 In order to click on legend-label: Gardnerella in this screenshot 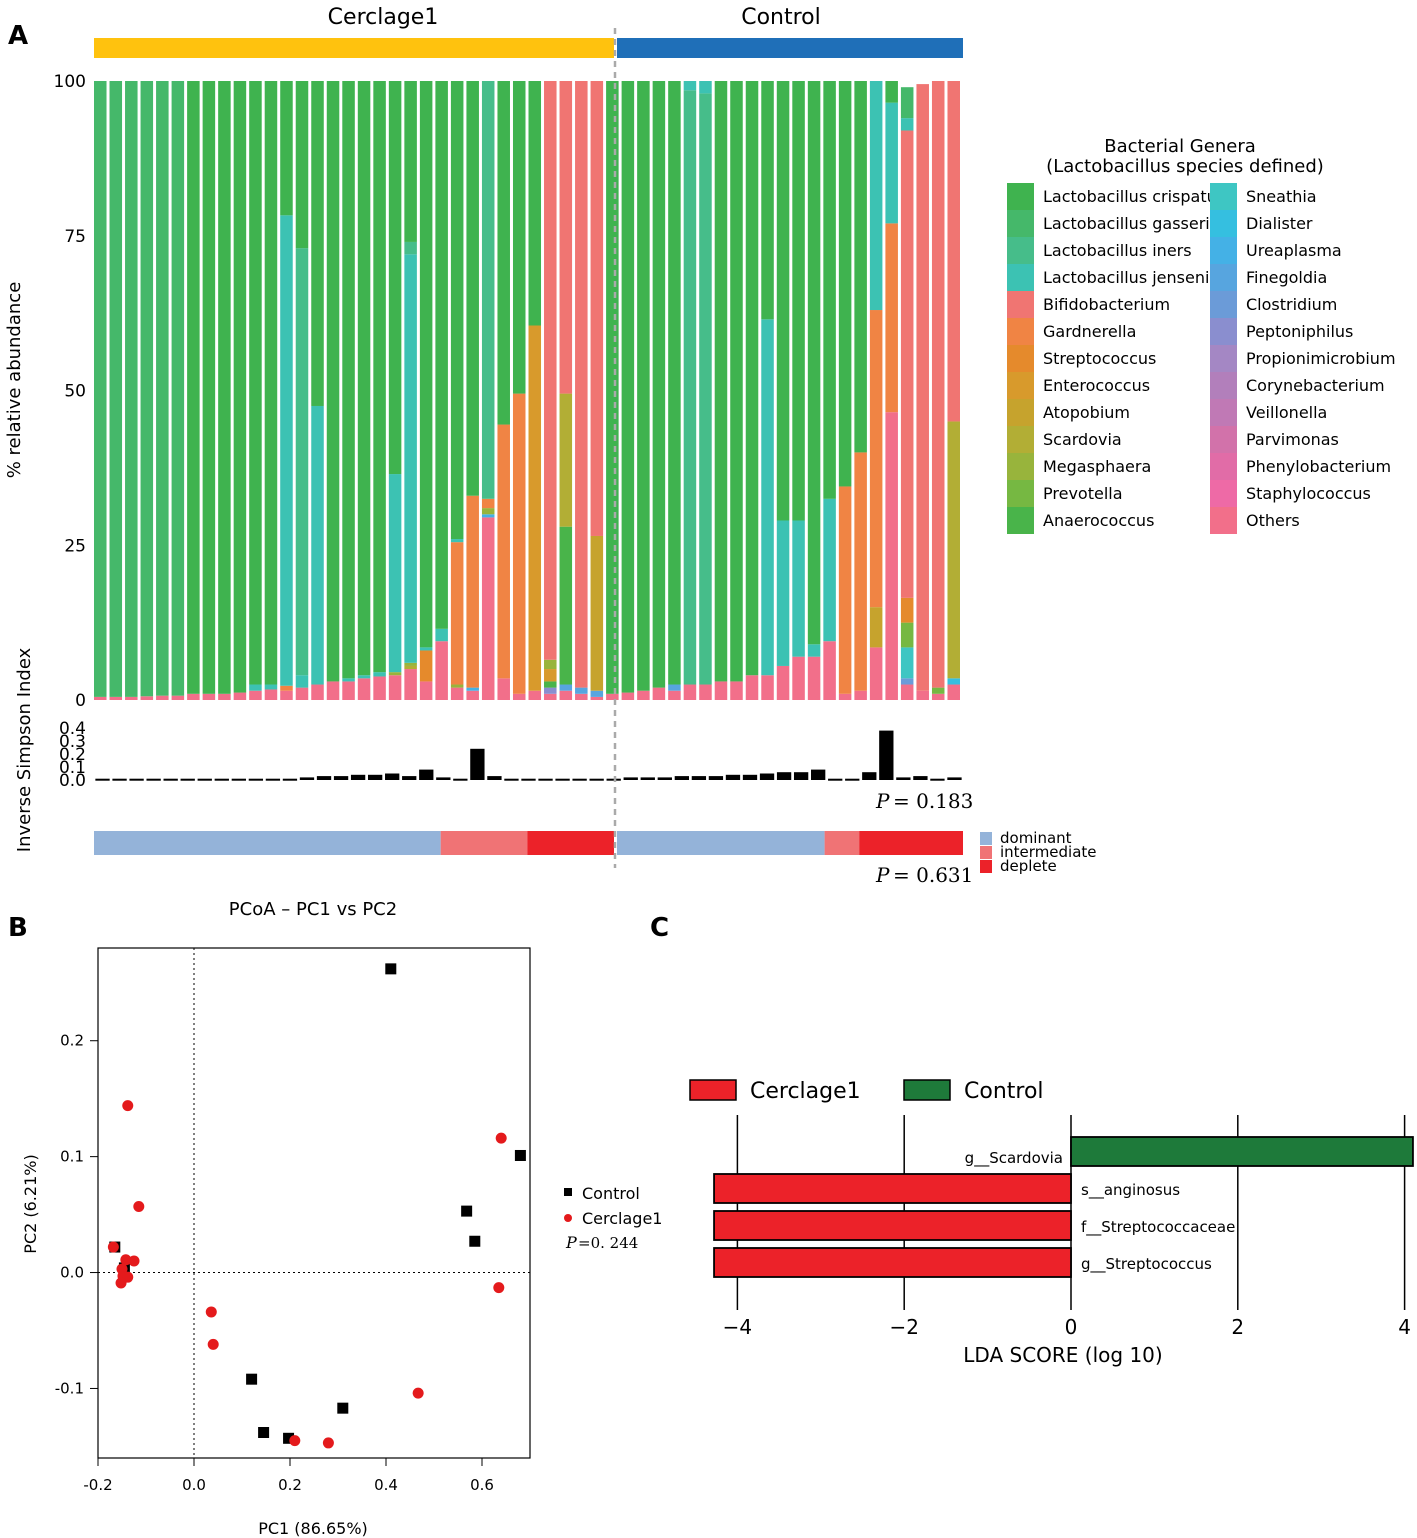, I will do `click(1089, 331)`.